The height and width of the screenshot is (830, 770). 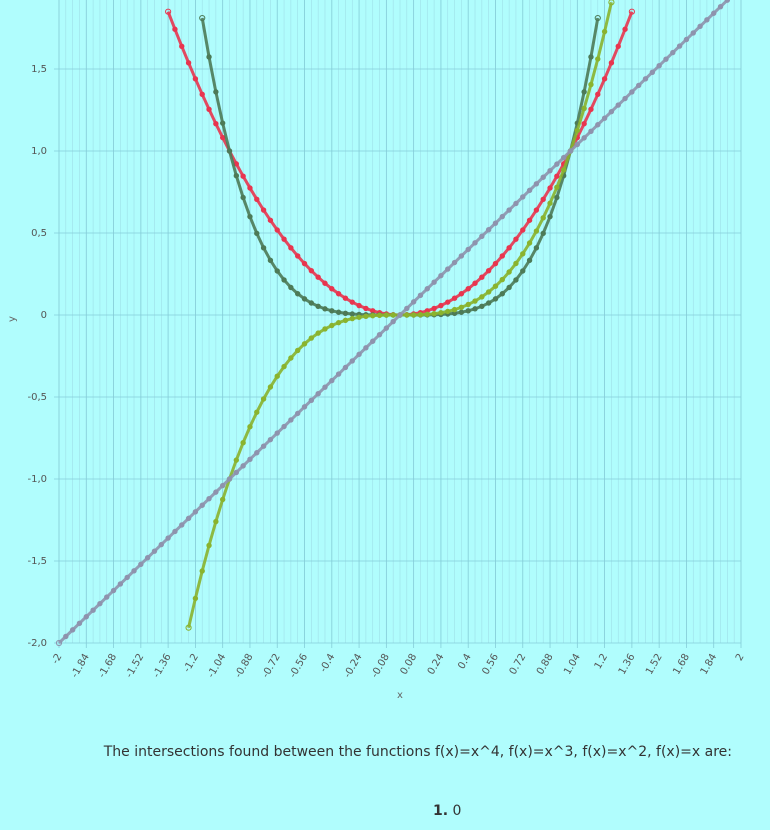 What do you see at coordinates (545, 664) in the screenshot?
I see `x-tick-label: 0.88` at bounding box center [545, 664].